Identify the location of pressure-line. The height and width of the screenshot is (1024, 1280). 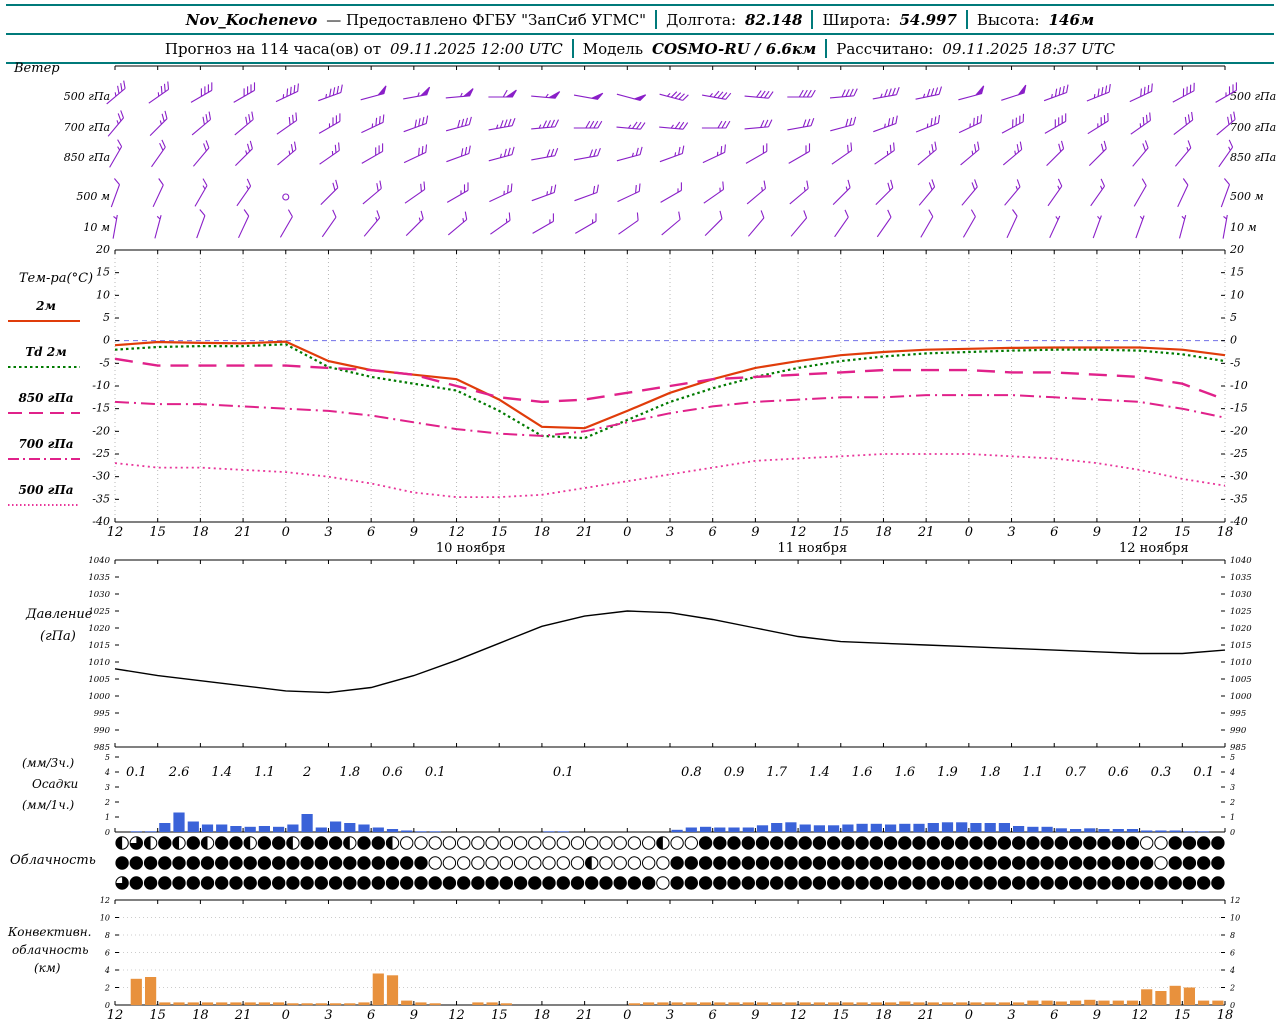
(670, 652).